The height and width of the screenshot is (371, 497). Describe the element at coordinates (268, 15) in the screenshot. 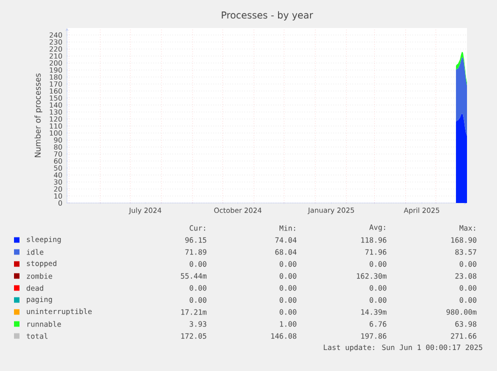

I see `chart-title: Processes - by year` at that location.